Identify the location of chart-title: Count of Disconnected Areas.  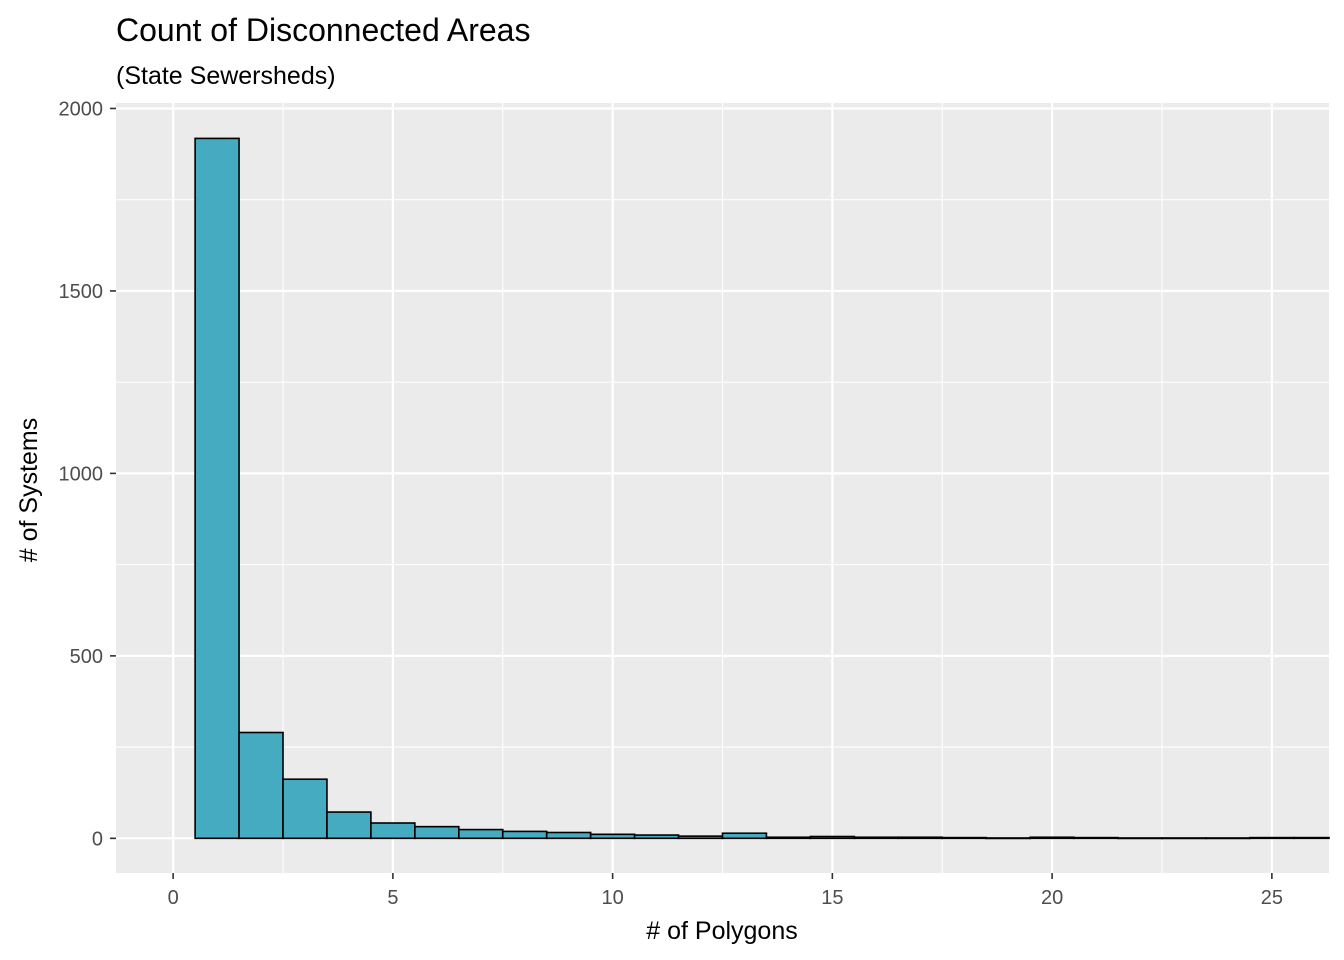
(323, 30).